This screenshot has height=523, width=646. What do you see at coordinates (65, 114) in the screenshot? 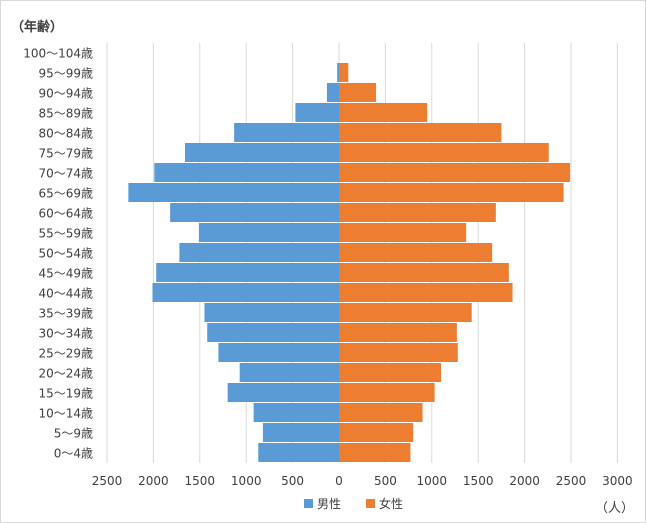
I see `y-tick-label: 85〜89歳` at bounding box center [65, 114].